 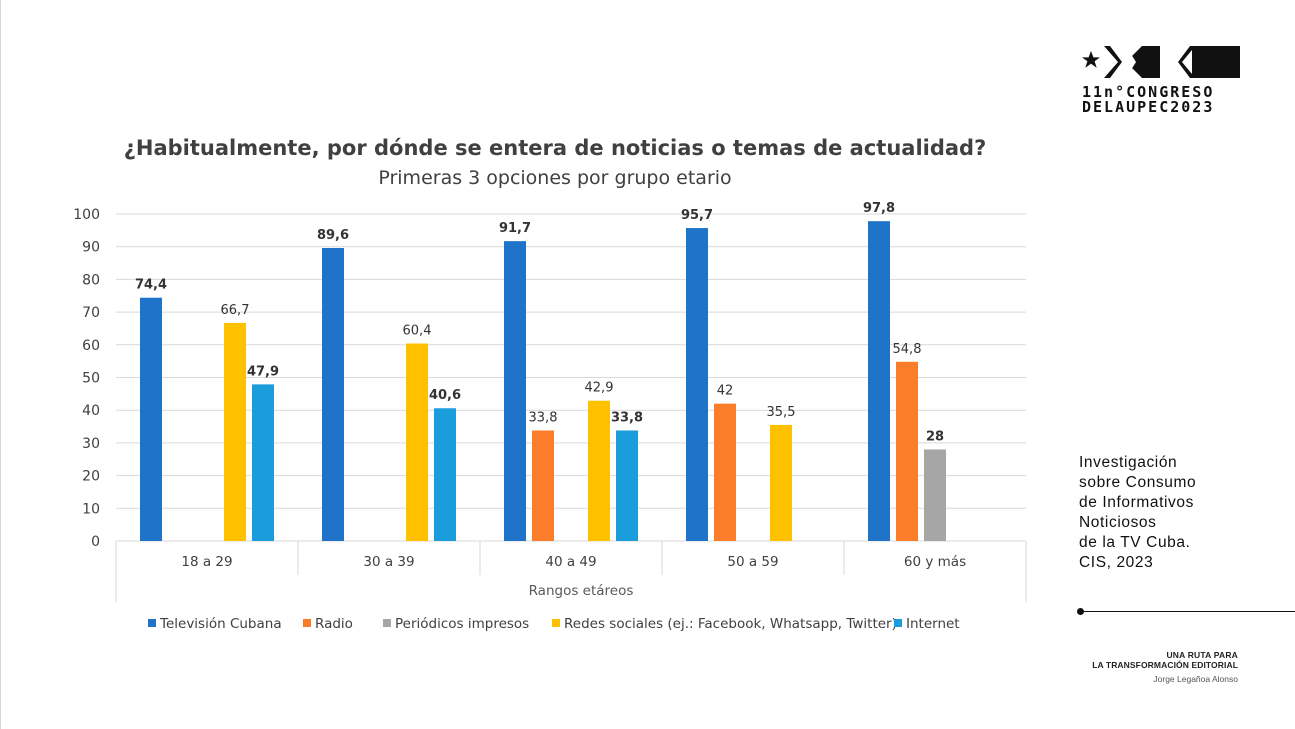 What do you see at coordinates (91, 280) in the screenshot?
I see `y-tick-label: 80` at bounding box center [91, 280].